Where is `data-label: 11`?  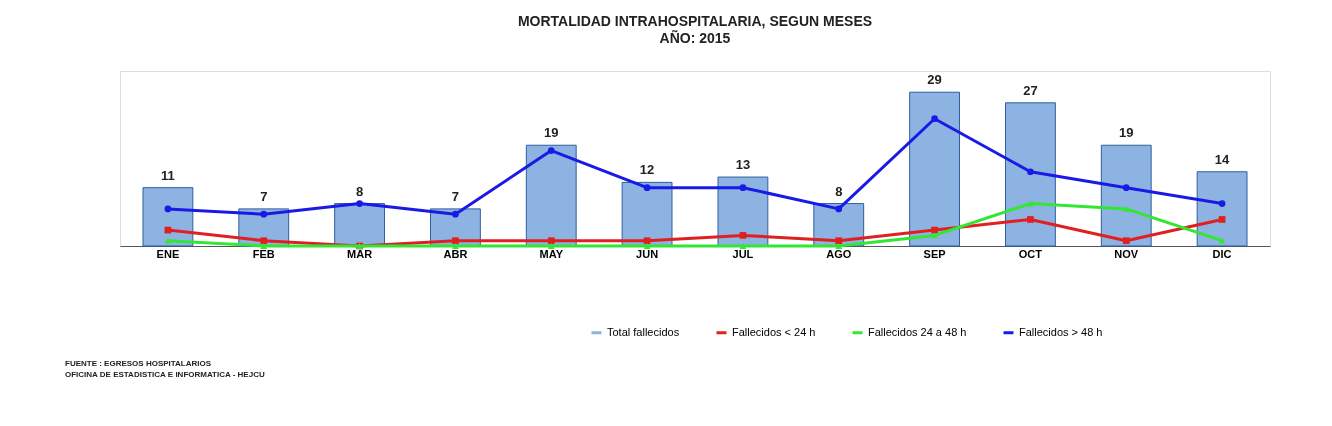
data-label: 11 is located at coordinates (168, 175).